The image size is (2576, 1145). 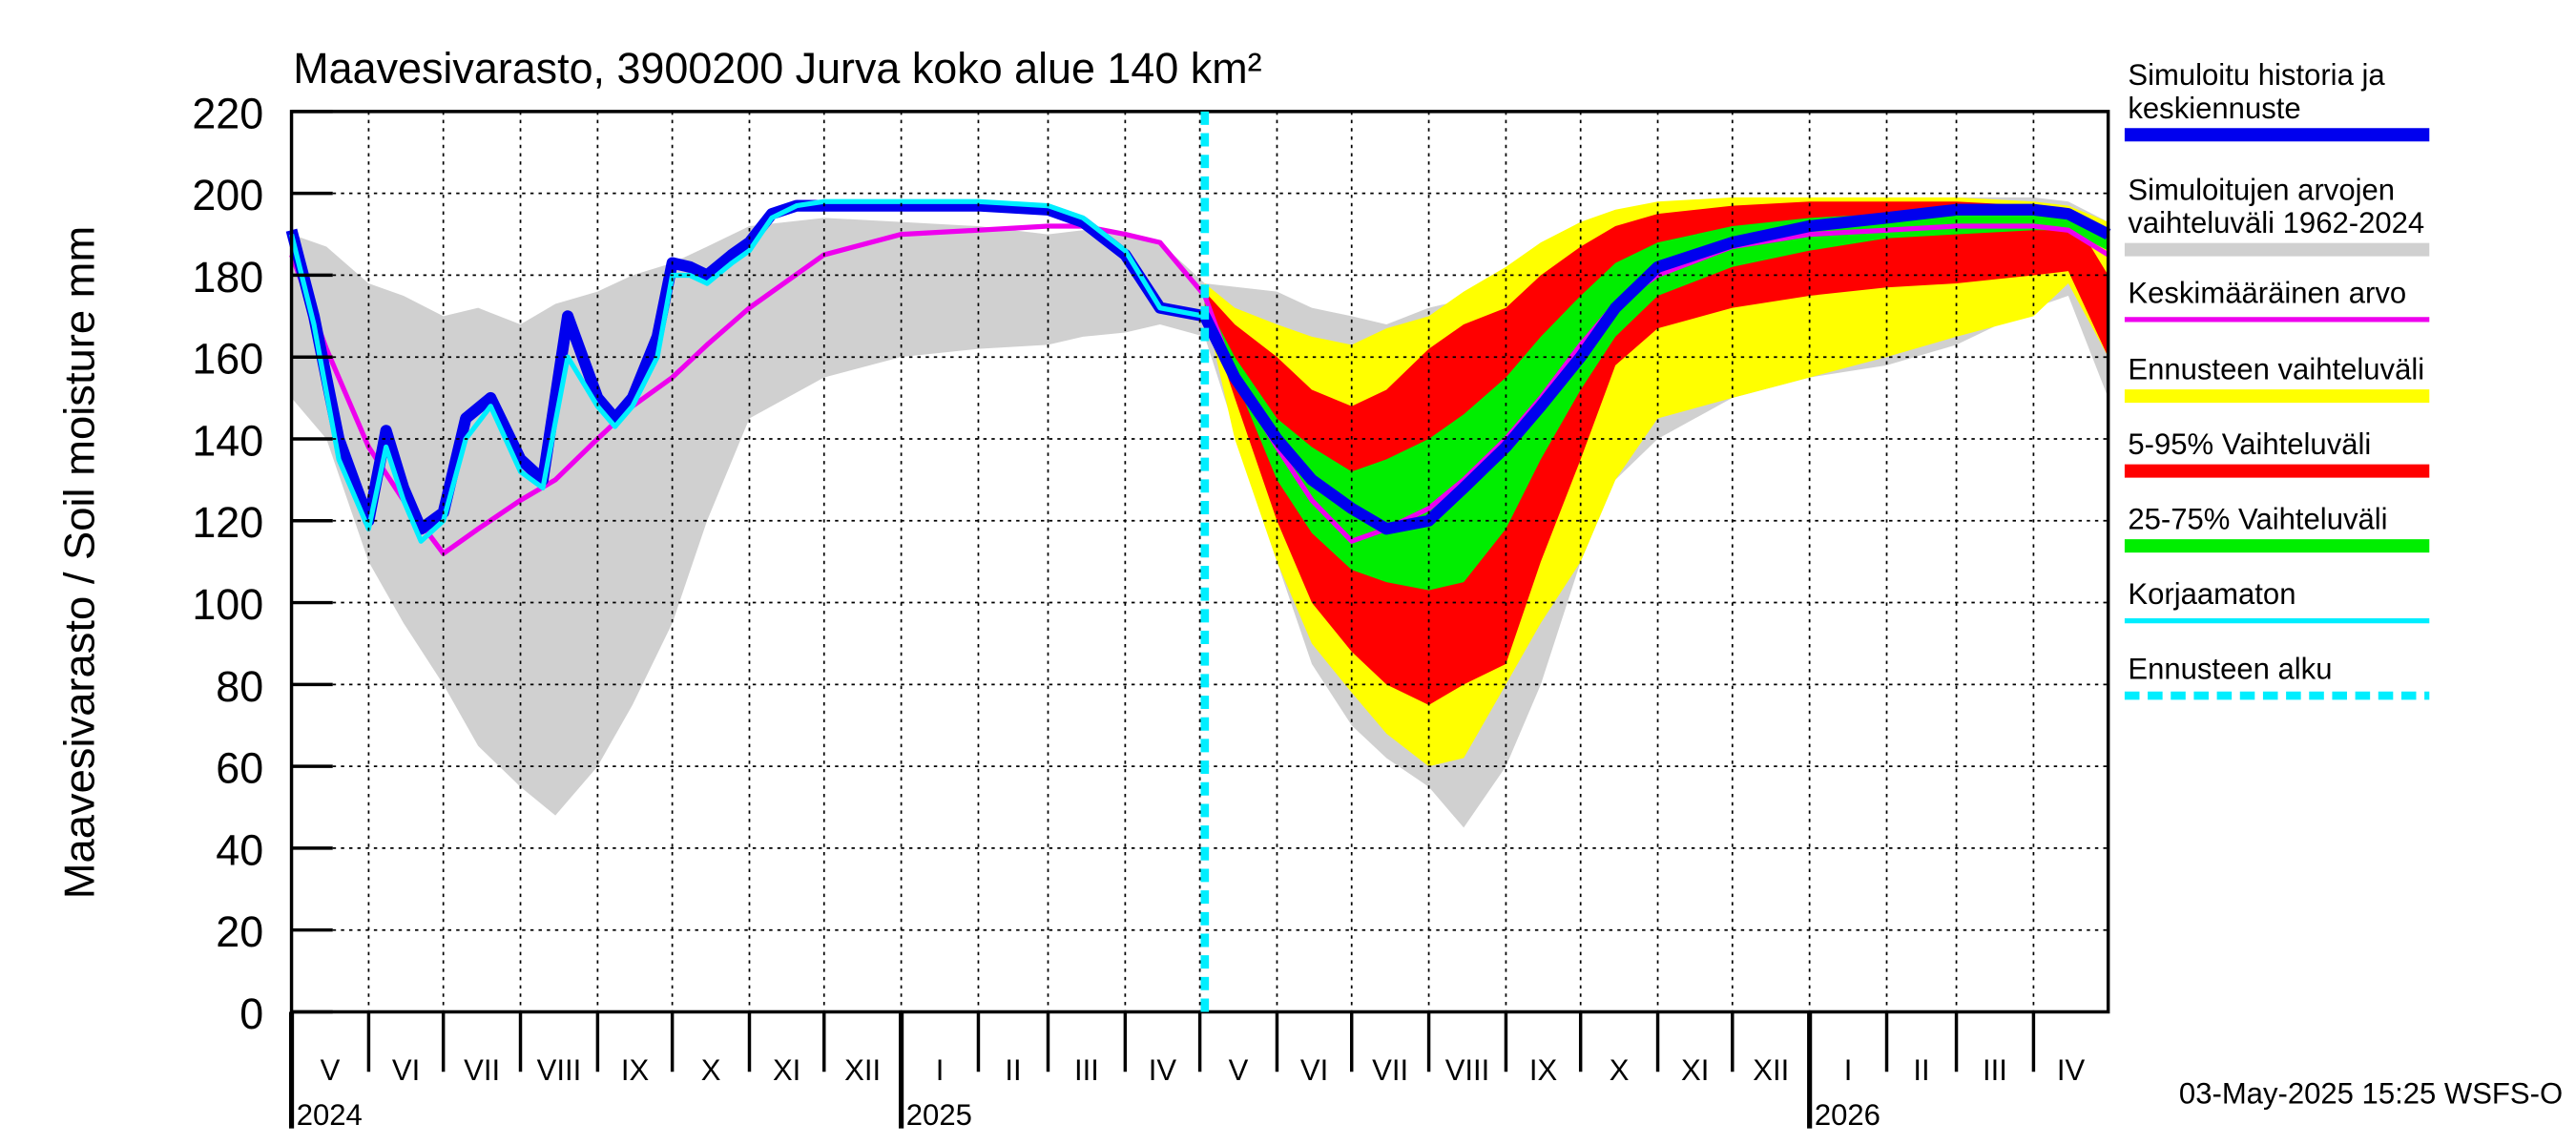 I want to click on y-tick-label-1: 20, so click(x=239, y=931).